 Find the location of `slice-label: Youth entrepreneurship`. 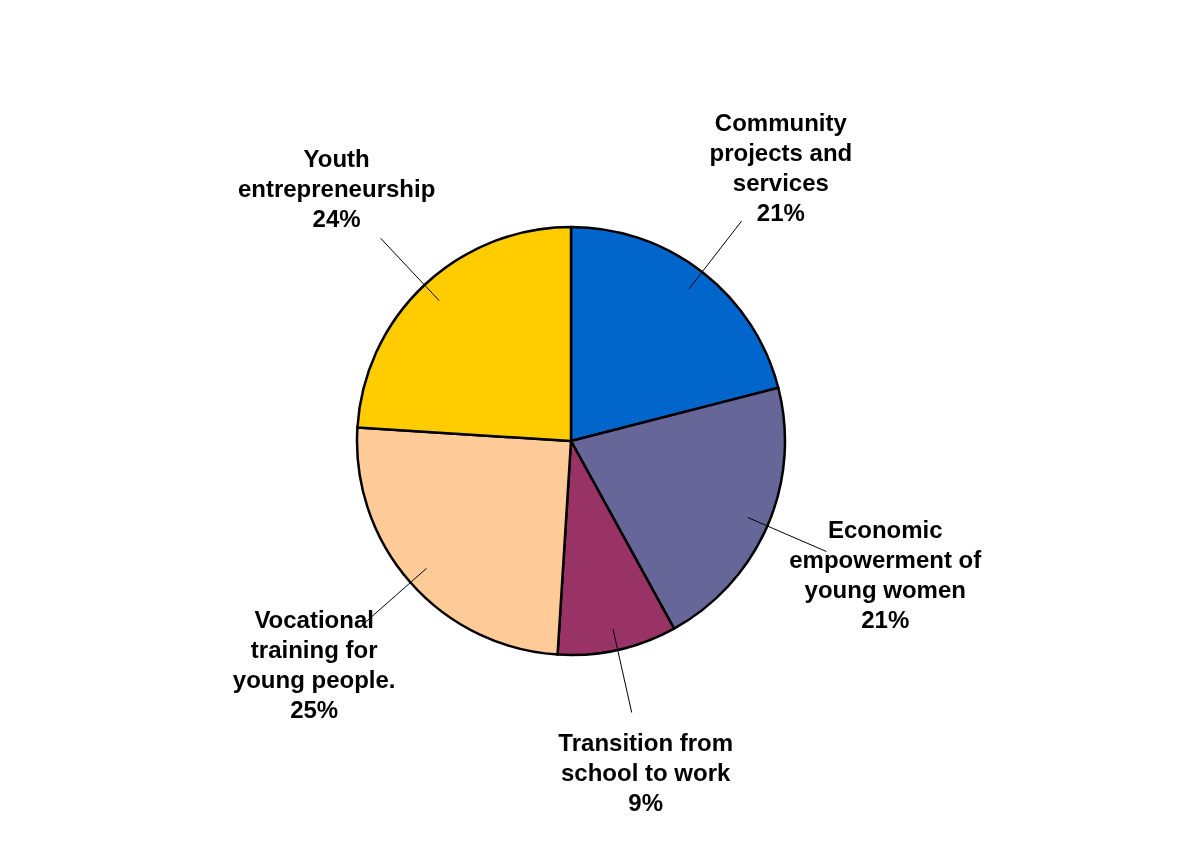

slice-label: Youth entrepreneurship is located at coordinates (336, 174).